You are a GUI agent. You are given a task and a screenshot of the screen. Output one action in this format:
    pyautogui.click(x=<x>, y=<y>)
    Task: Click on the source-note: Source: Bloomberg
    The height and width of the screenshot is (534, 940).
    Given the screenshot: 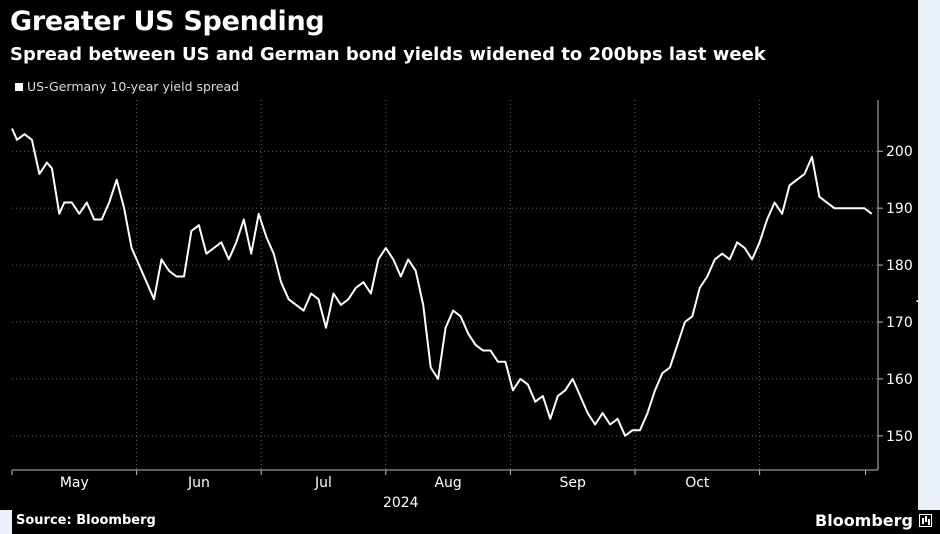 What is the action you would take?
    pyautogui.click(x=86, y=520)
    